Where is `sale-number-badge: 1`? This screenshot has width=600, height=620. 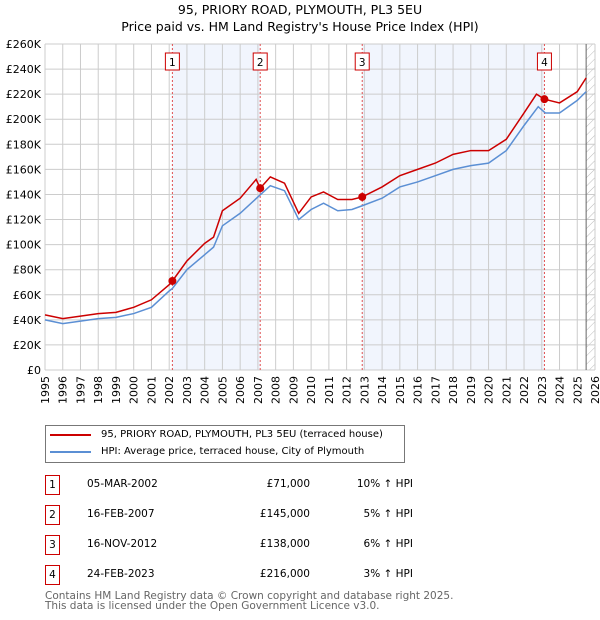 sale-number-badge: 1 is located at coordinates (52, 485).